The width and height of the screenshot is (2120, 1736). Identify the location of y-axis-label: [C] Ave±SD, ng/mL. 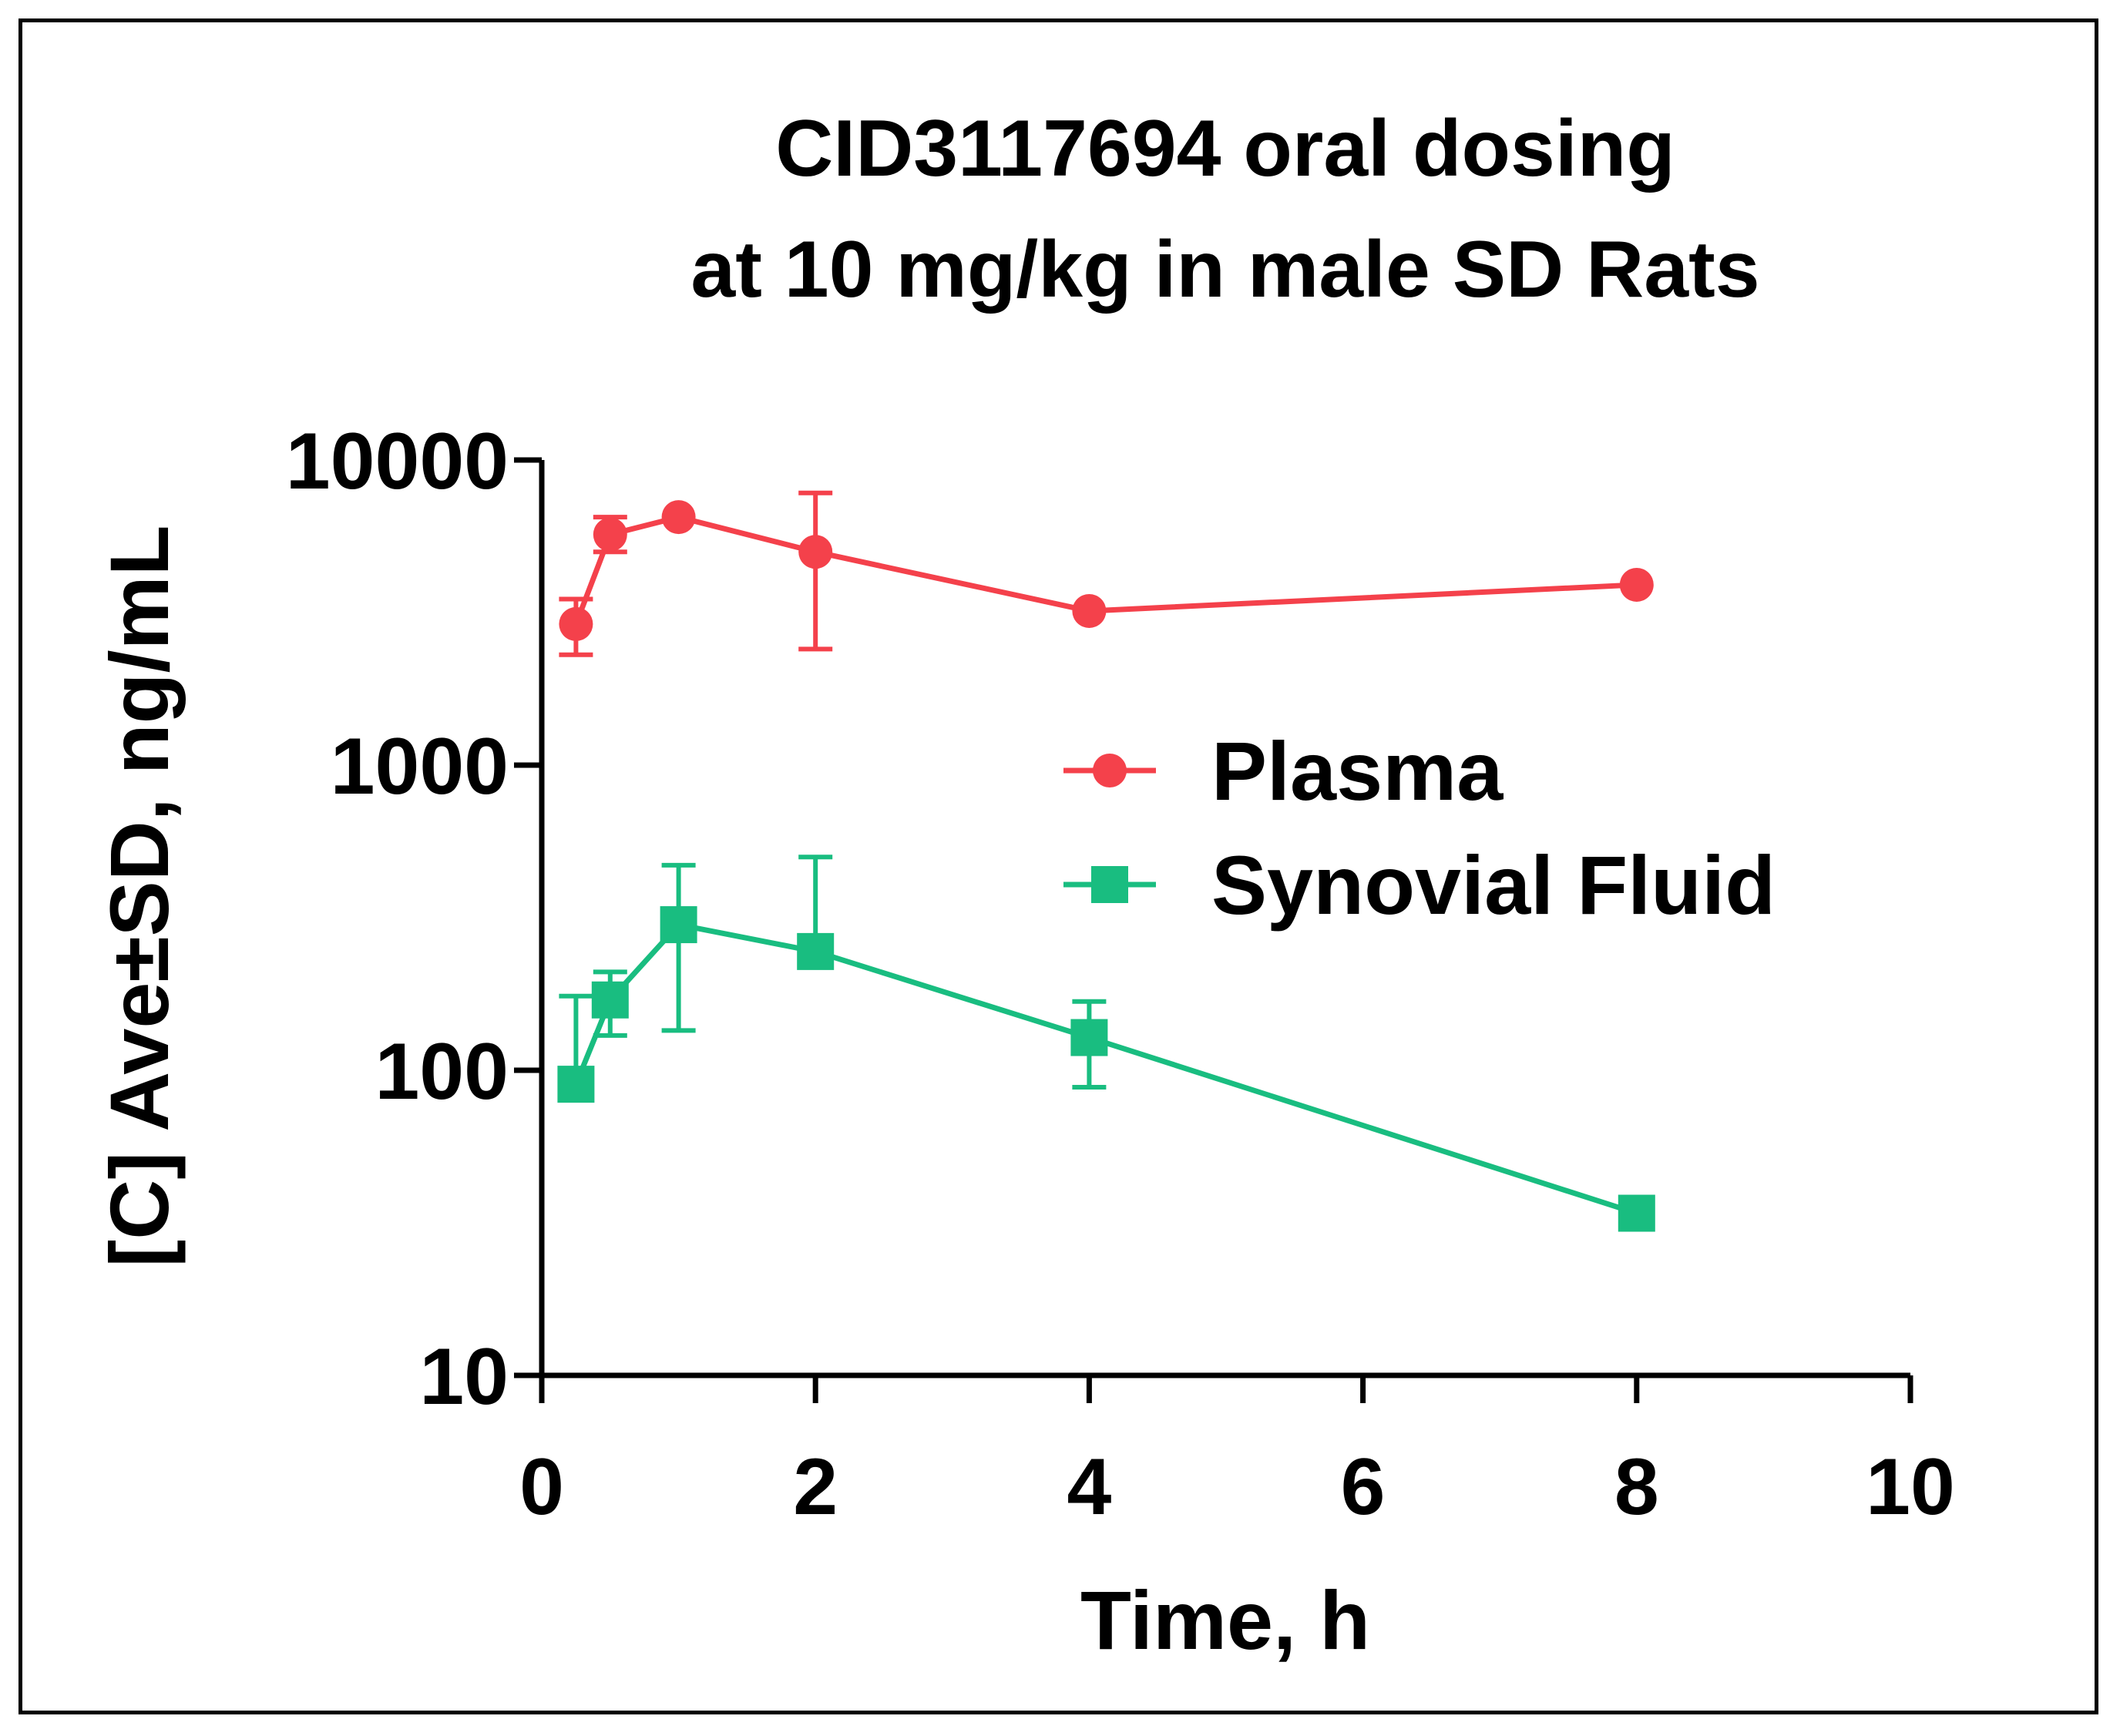
(139, 896).